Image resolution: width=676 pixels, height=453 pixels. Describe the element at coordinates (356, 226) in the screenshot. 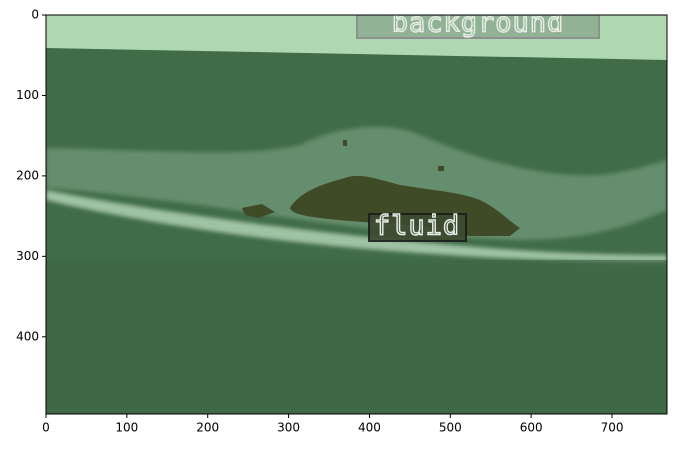

I see `rpe-line` at that location.